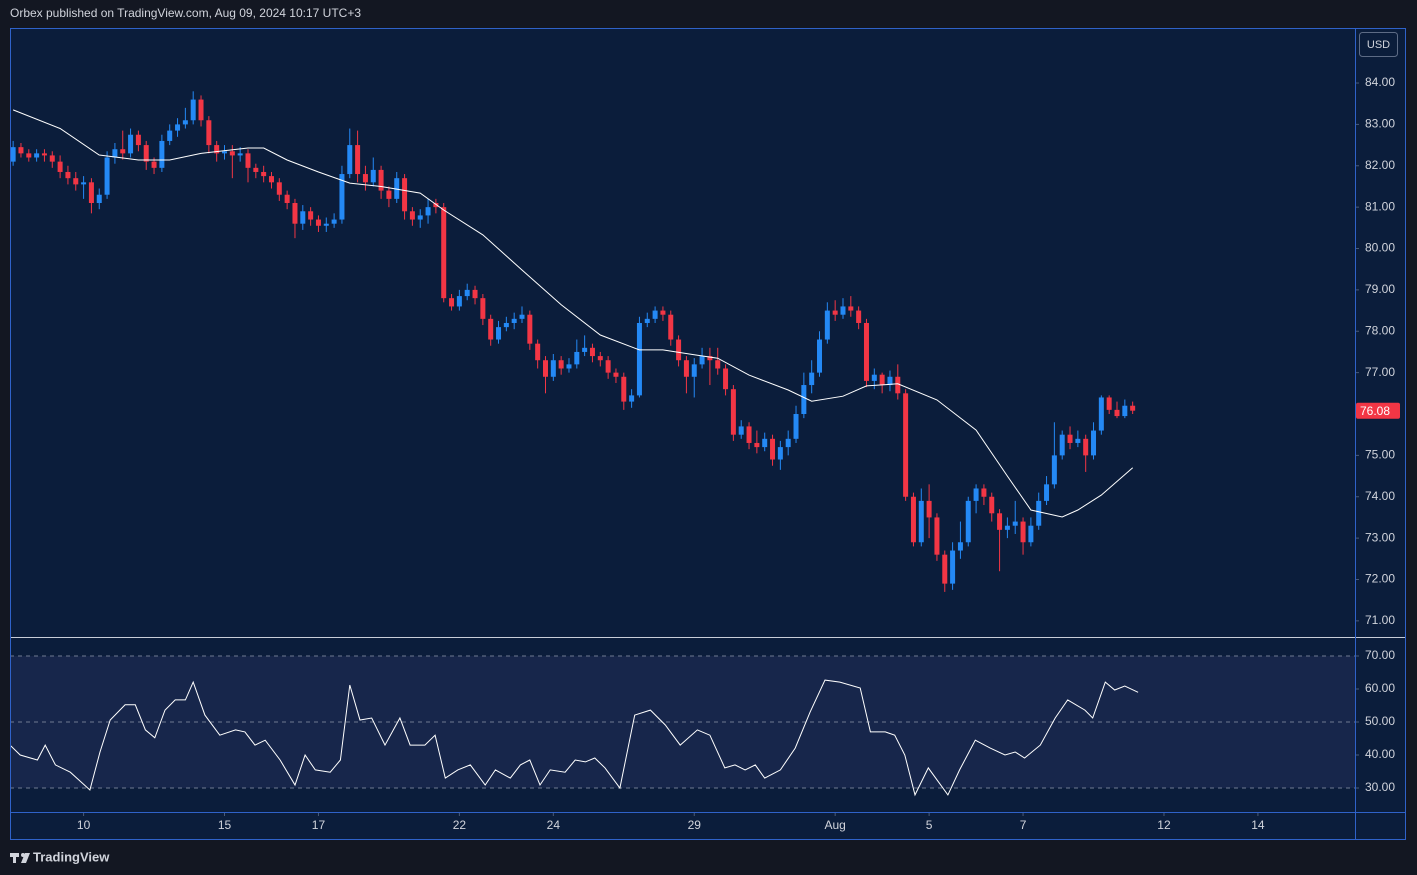 The width and height of the screenshot is (1417, 875). What do you see at coordinates (1380, 688) in the screenshot?
I see `y-tick-label: 60.00` at bounding box center [1380, 688].